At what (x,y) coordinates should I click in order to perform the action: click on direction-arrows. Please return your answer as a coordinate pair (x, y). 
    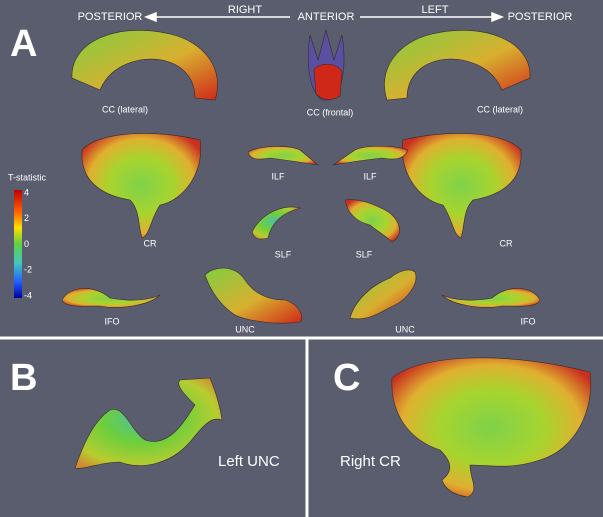
    Looking at the image, I should click on (324, 17).